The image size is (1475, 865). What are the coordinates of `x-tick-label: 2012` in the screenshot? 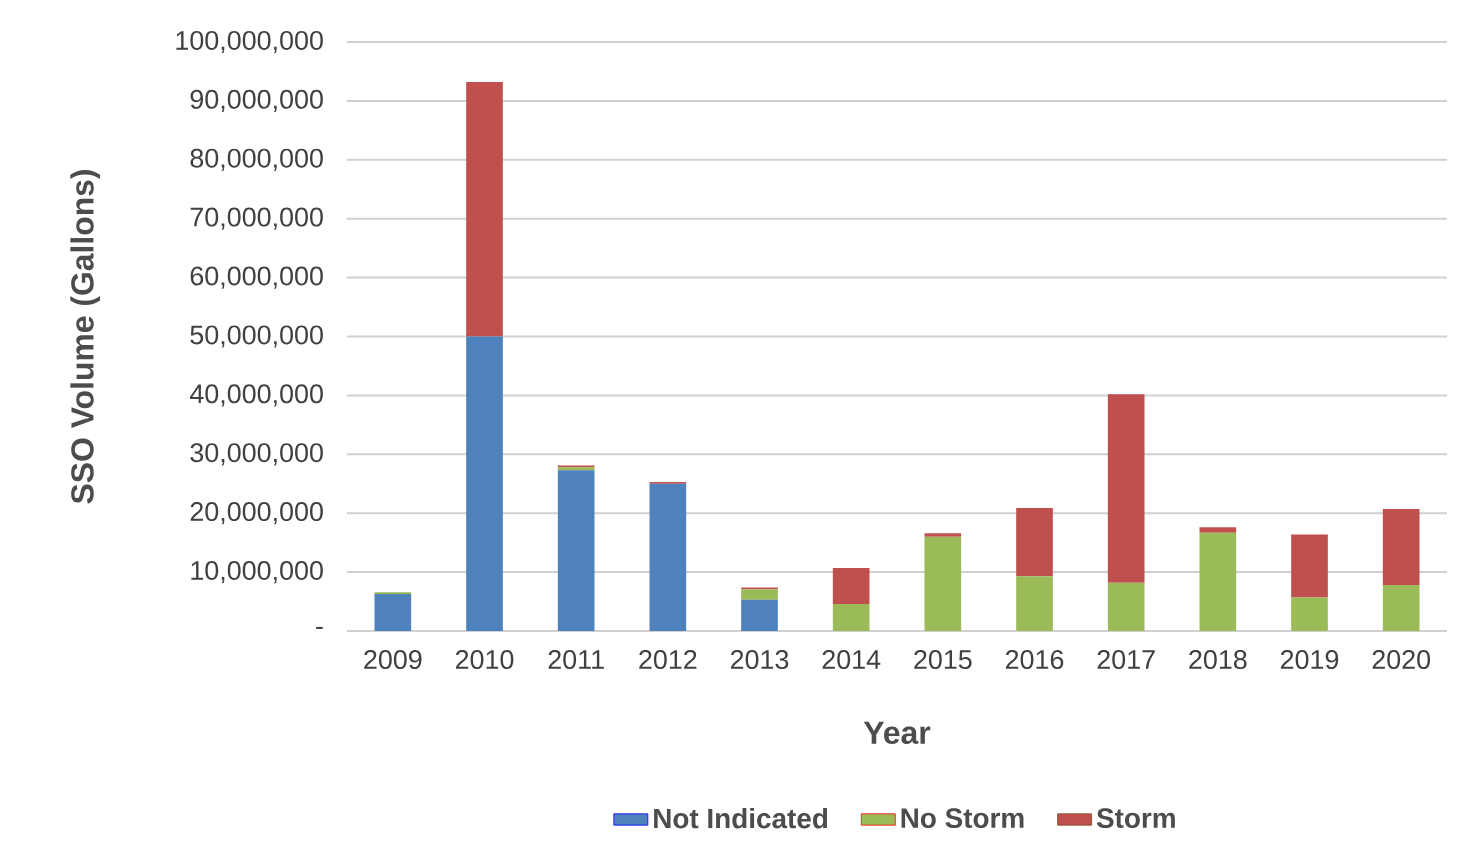 It's located at (668, 660).